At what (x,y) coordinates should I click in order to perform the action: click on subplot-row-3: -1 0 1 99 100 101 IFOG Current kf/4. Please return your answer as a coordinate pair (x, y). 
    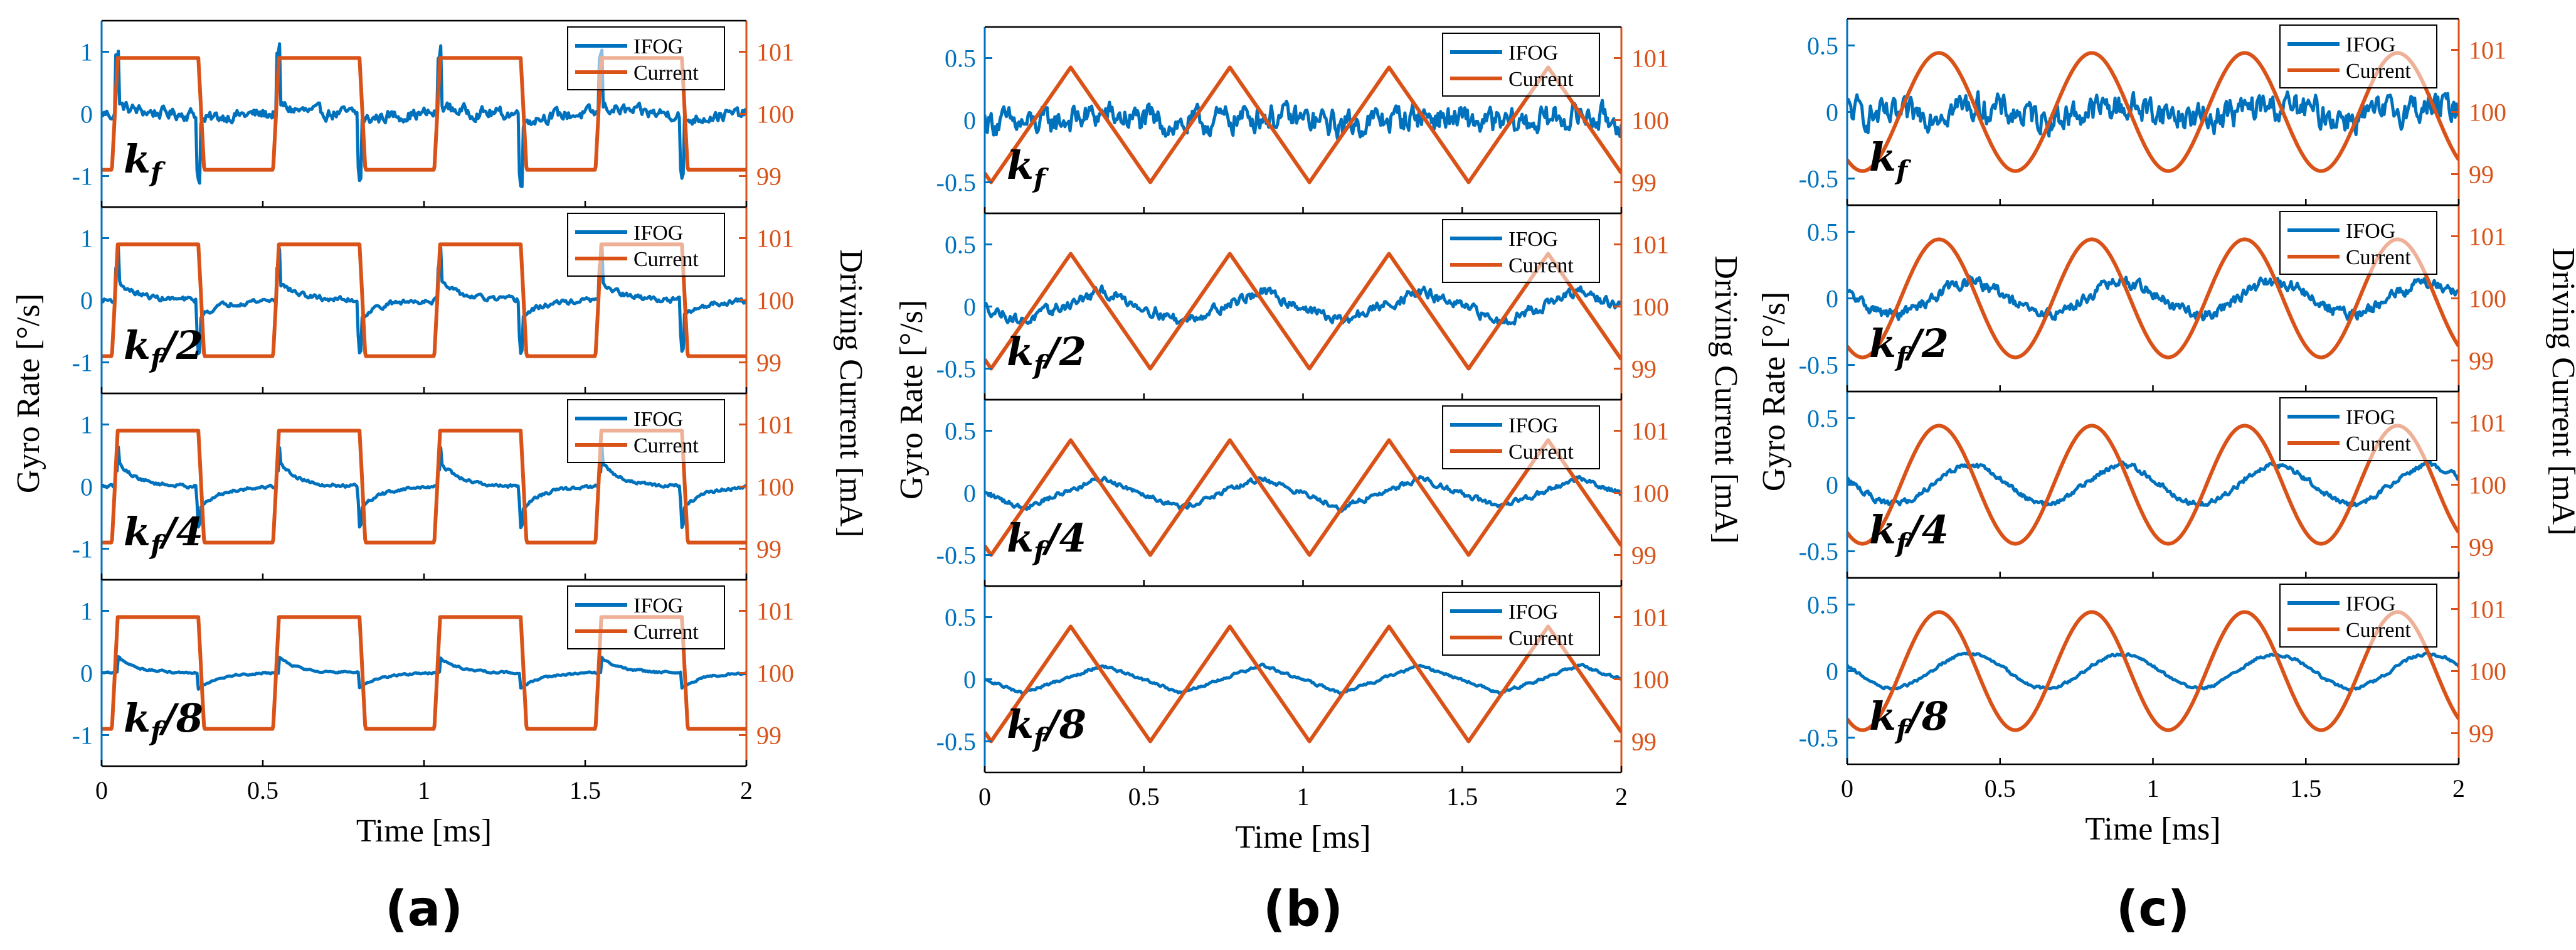
    Looking at the image, I should click on (433, 486).